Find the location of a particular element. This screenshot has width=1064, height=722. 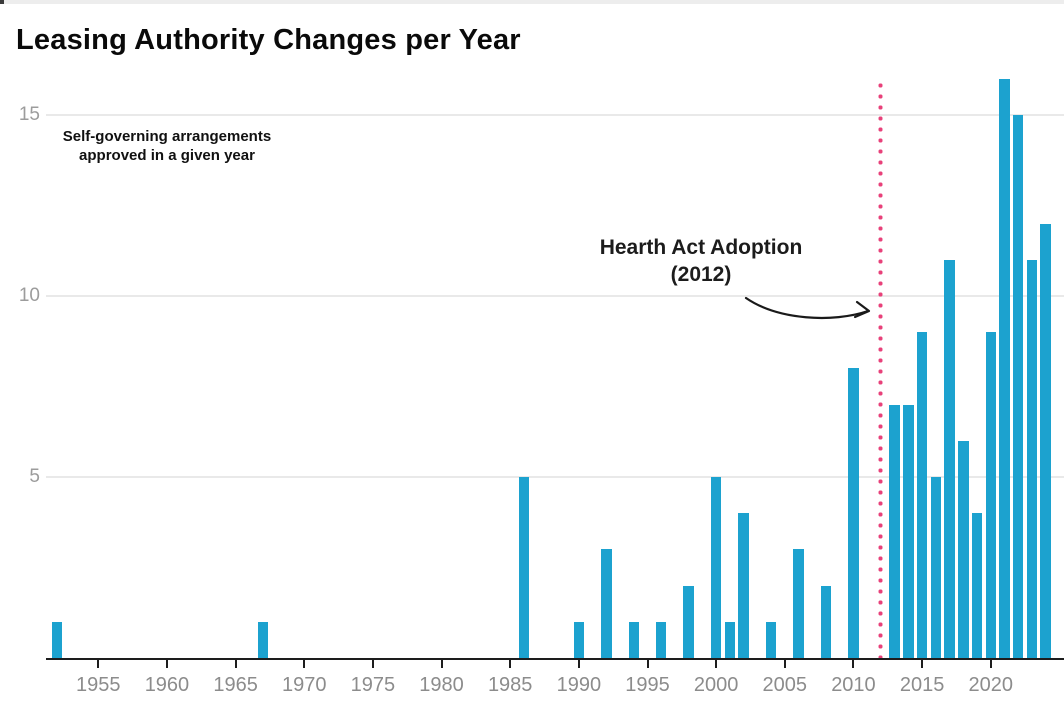

x-tick-2020 is located at coordinates (990, 664).